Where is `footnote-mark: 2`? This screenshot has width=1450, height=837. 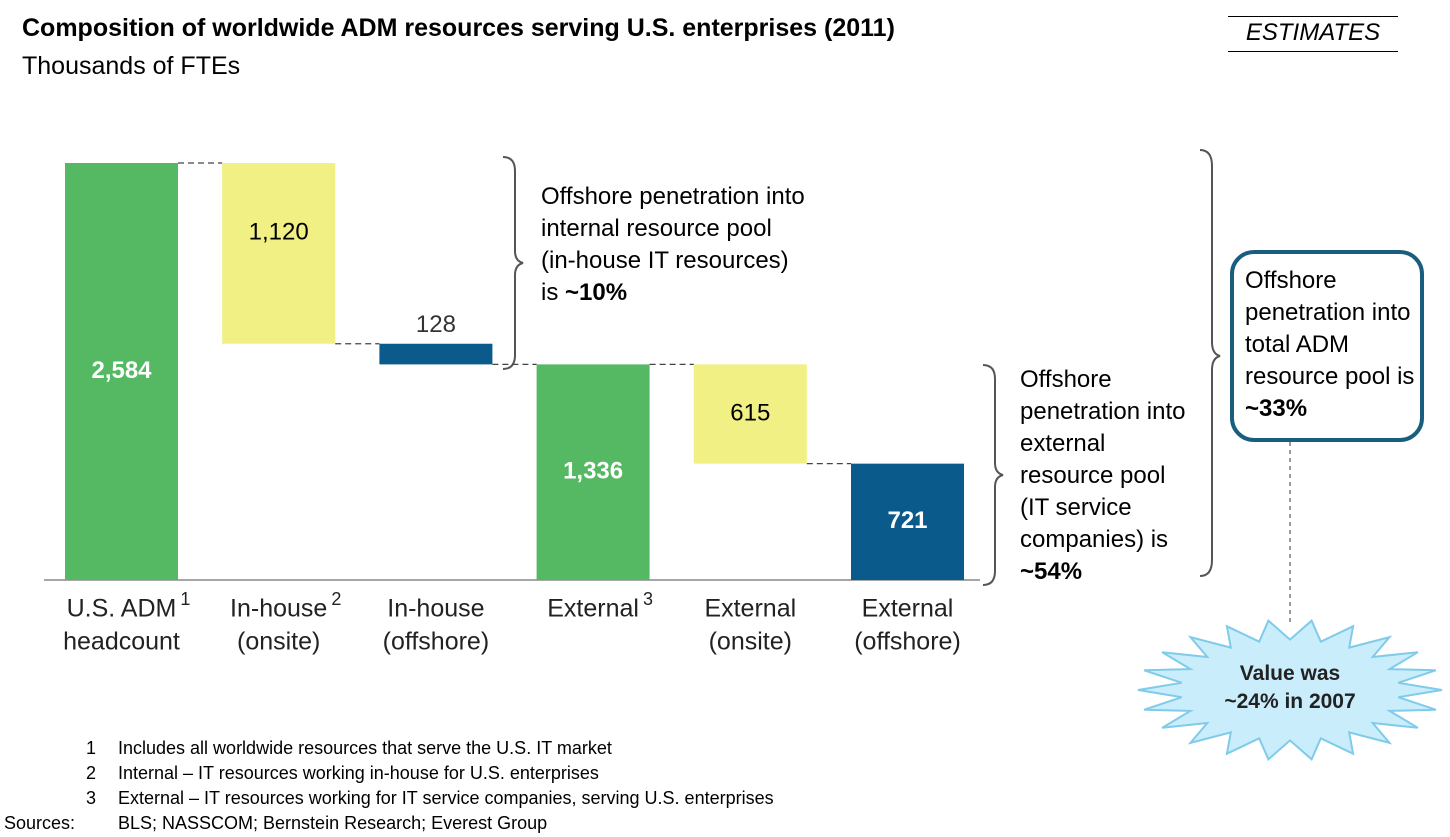
footnote-mark: 2 is located at coordinates (336, 599).